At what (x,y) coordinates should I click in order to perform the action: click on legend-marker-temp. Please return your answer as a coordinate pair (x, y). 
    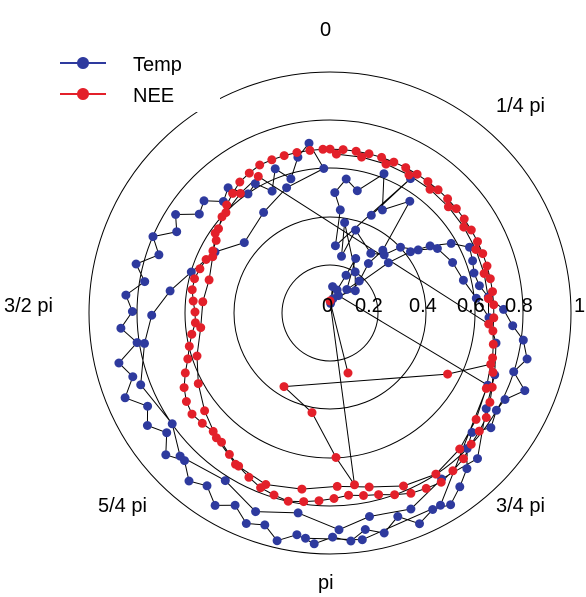
    Looking at the image, I should click on (83, 63).